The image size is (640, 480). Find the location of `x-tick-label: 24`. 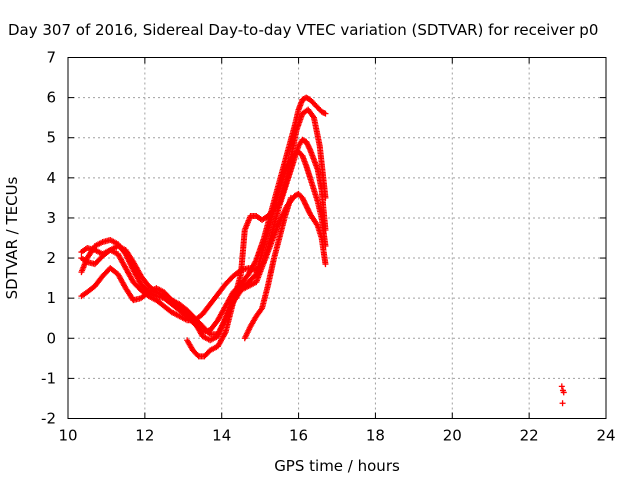

x-tick-label: 24 is located at coordinates (605, 436).